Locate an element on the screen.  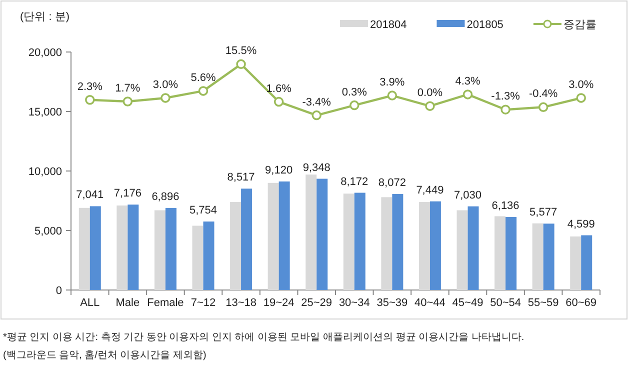
data-label: 9,120 is located at coordinates (279, 170).